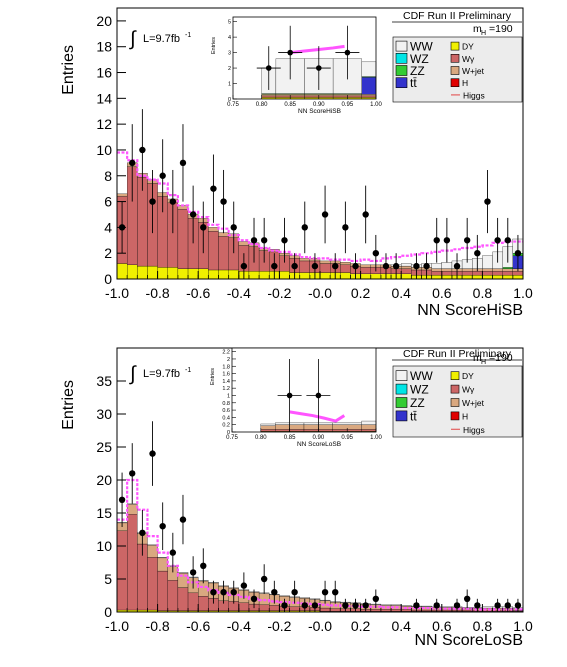 This screenshot has width=567, height=667. What do you see at coordinates (401, 626) in the screenshot?
I see `losb-x-tick-label: 0.4` at bounding box center [401, 626].